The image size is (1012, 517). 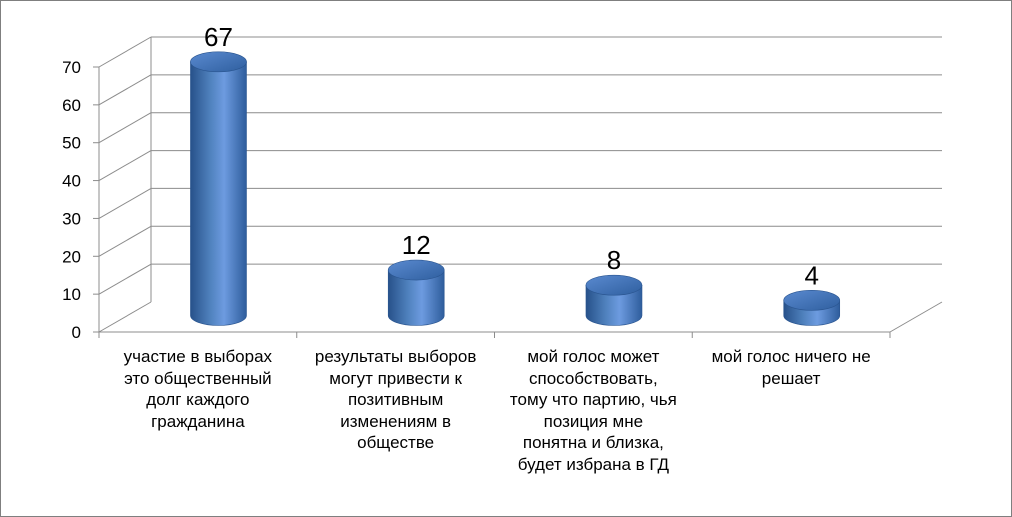 What do you see at coordinates (395, 356) in the screenshot?
I see `x-tick-label-line: результаты выборов` at bounding box center [395, 356].